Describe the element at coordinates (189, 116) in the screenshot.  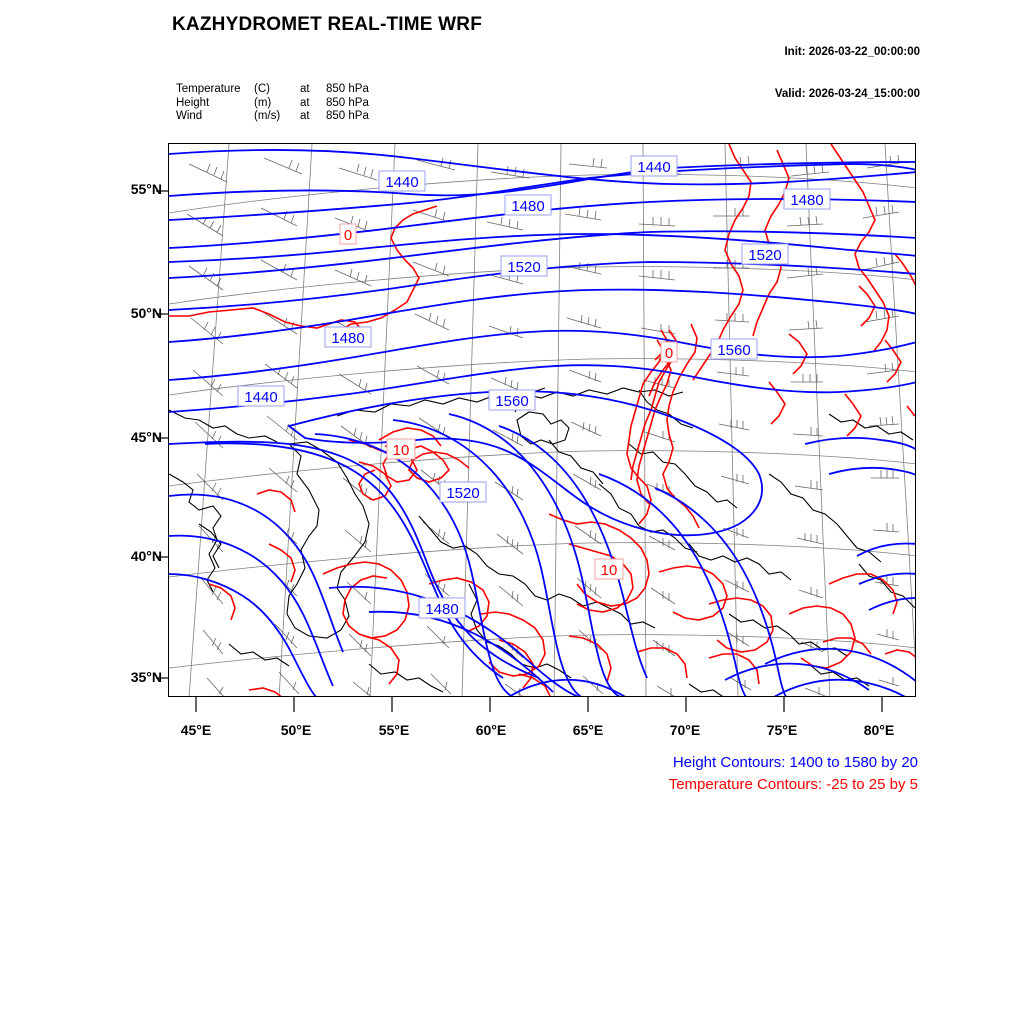
I see `field-variable: Wind` at that location.